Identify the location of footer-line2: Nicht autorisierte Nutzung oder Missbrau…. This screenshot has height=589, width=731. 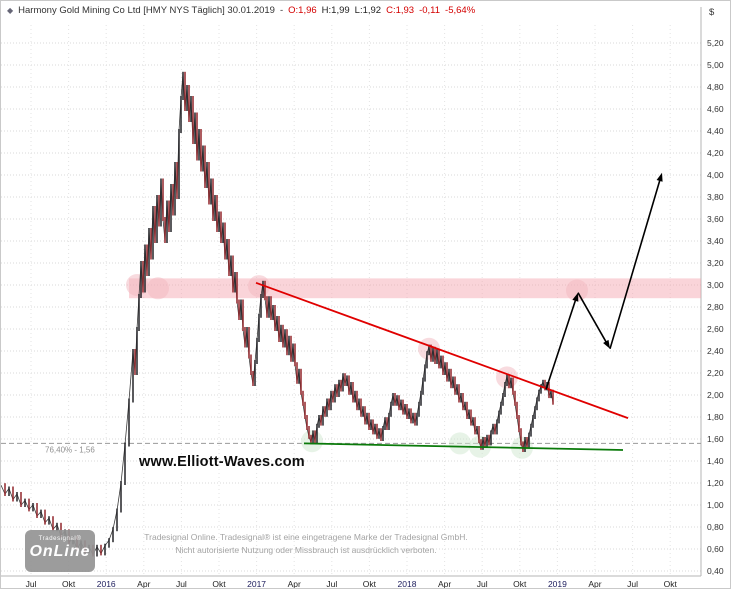
(306, 550).